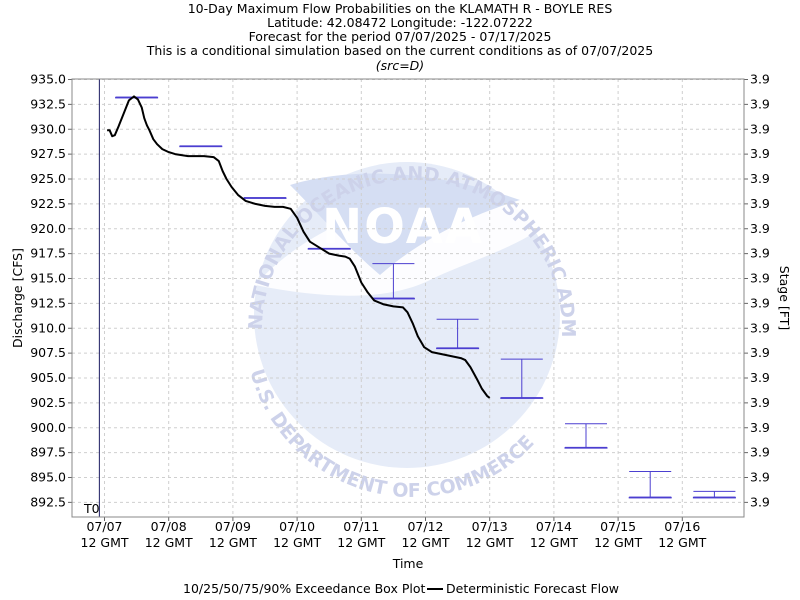 The image size is (800, 600). I want to click on y-tick-label: 905.0, so click(48, 377).